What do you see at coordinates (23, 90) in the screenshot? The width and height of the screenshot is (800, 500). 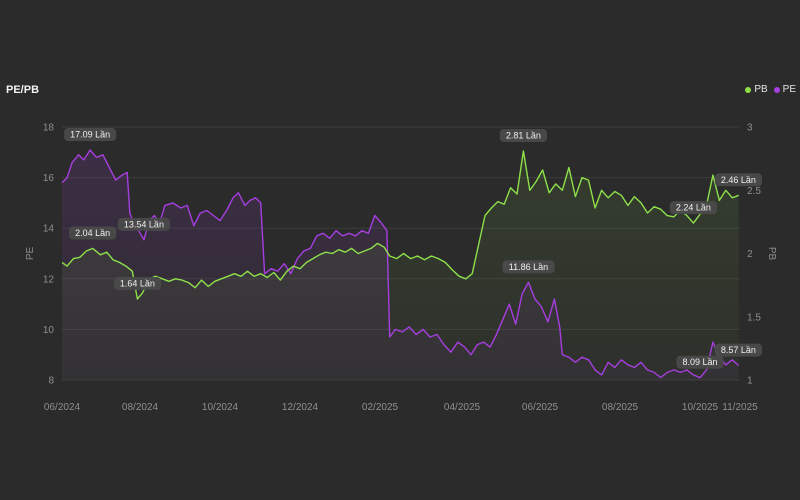 I see `chart-title: PE/PB` at bounding box center [23, 90].